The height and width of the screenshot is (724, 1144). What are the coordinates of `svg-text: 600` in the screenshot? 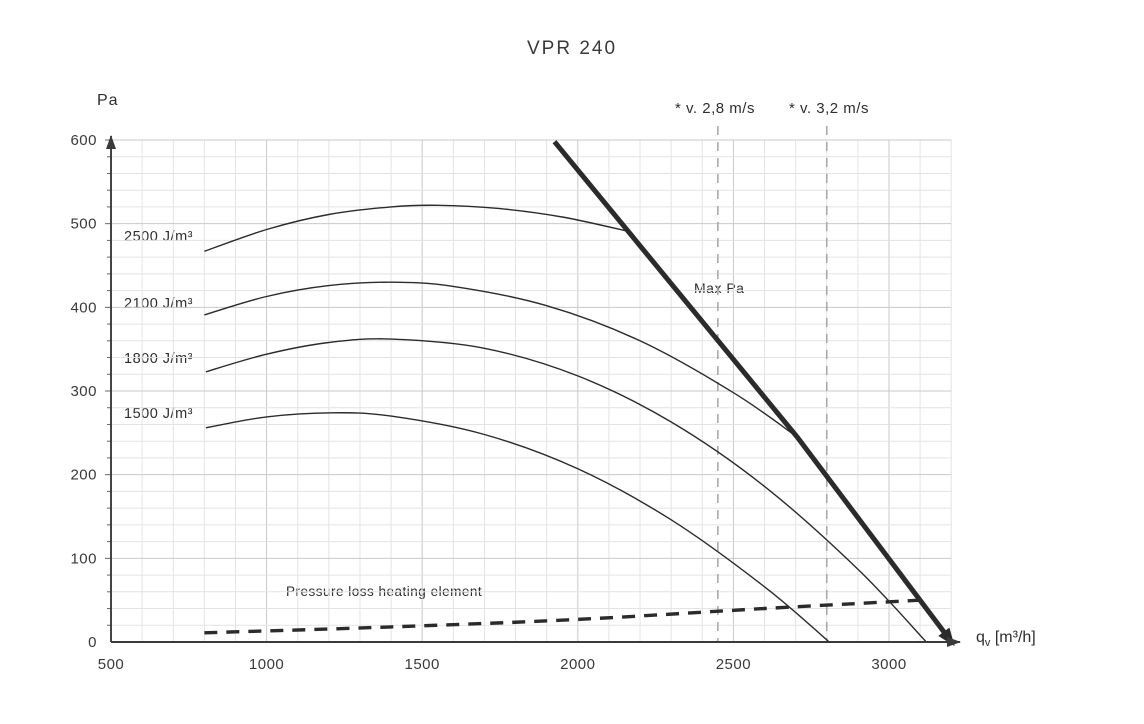 It's located at (83, 140).